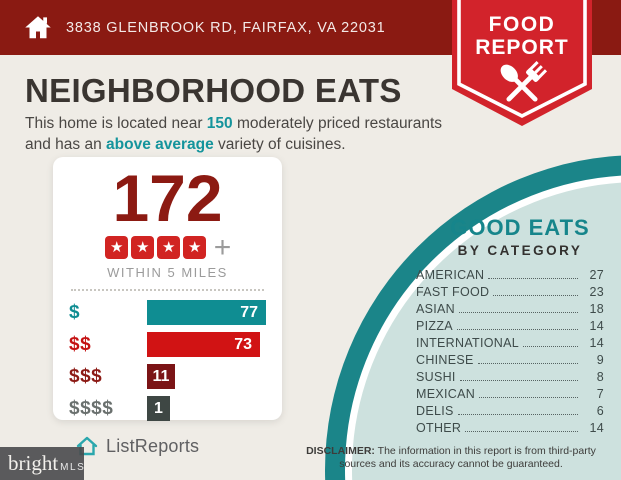 The width and height of the screenshot is (621, 480). Describe the element at coordinates (510, 310) in the screenshot. I see `category-row: ASIAN 18` at that location.